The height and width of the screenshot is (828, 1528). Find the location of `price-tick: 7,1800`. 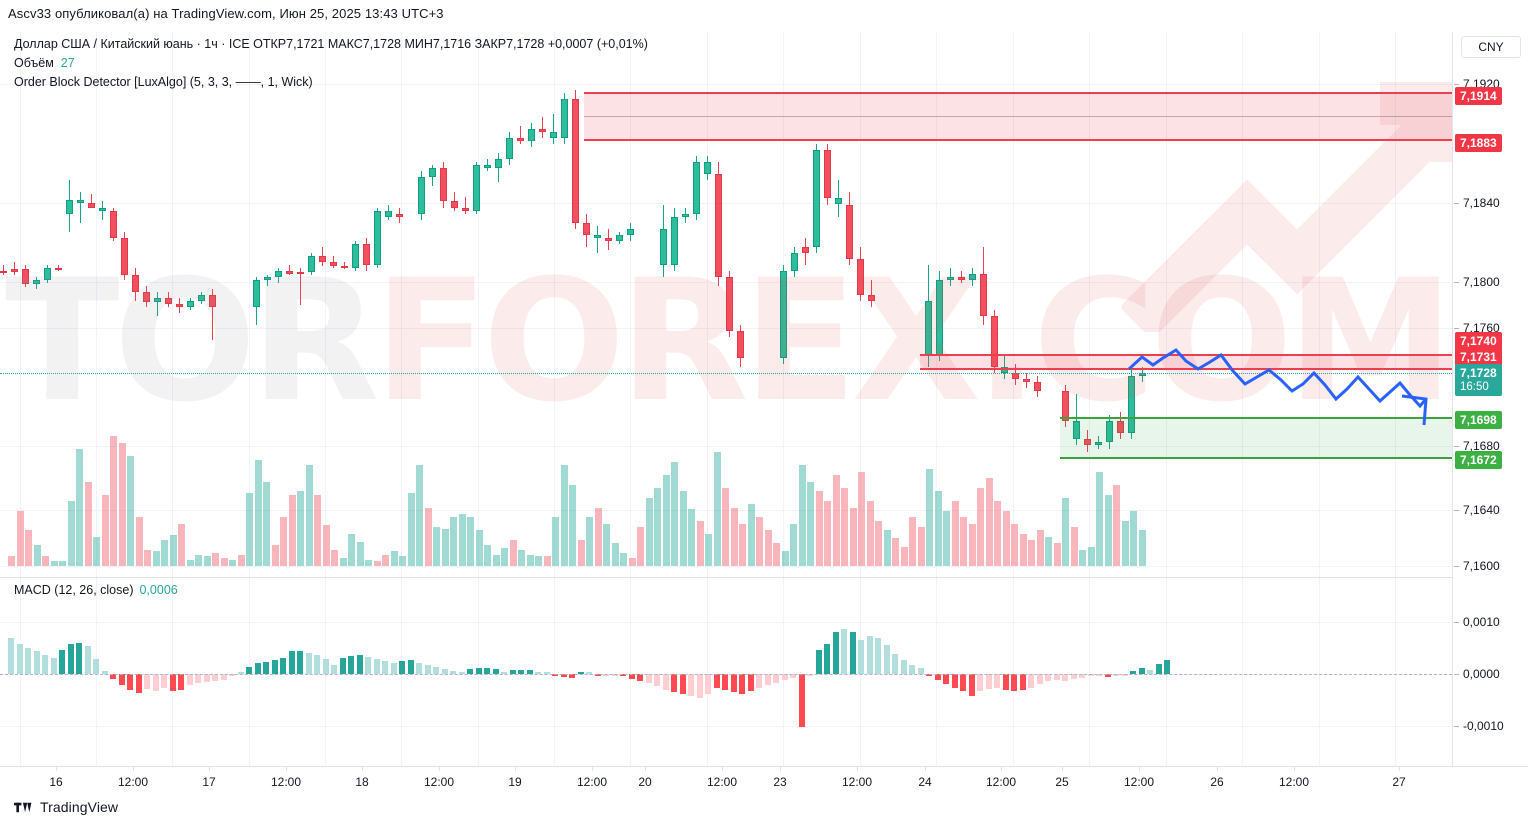

price-tick: 7,1800 is located at coordinates (1477, 282).